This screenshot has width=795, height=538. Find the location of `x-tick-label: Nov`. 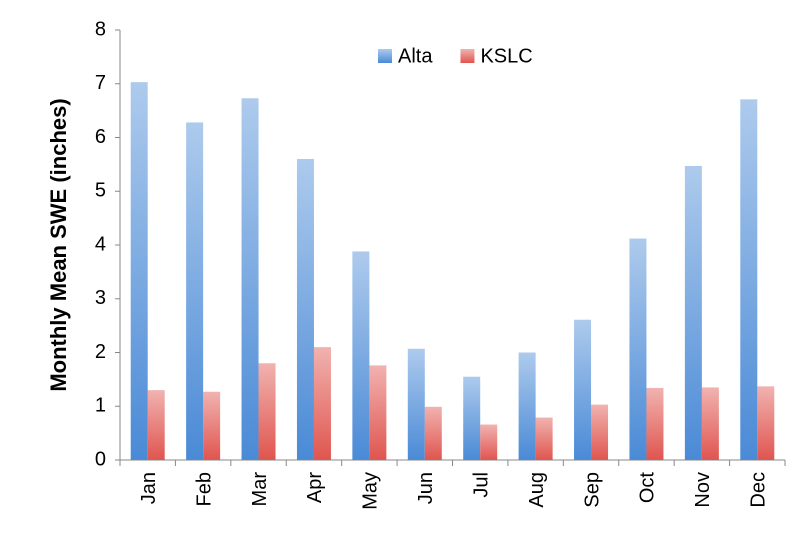

x-tick-label: Nov is located at coordinates (703, 490).